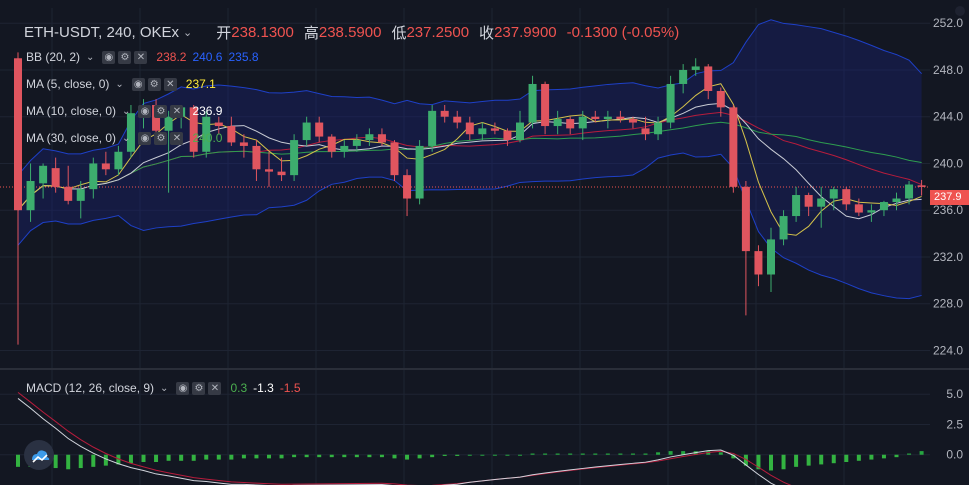 The height and width of the screenshot is (485, 969). I want to click on ma10-value: 236.9, so click(207, 111).